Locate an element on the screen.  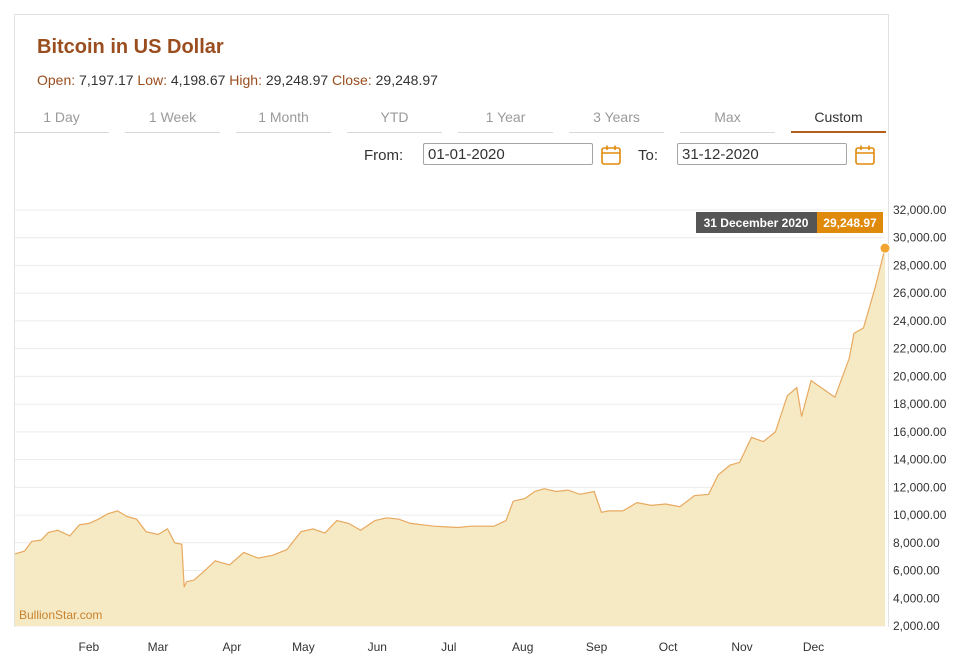
y-tick-label: 2,000.00 is located at coordinates (916, 626).